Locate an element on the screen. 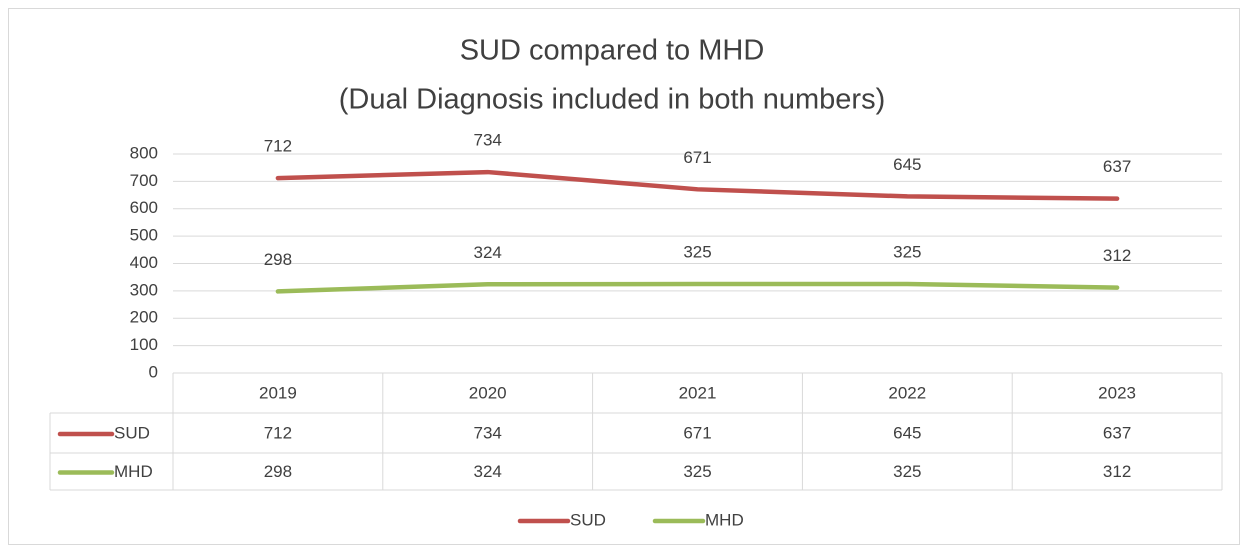 The height and width of the screenshot is (553, 1247). y-tick-label: 500 is located at coordinates (144, 235).